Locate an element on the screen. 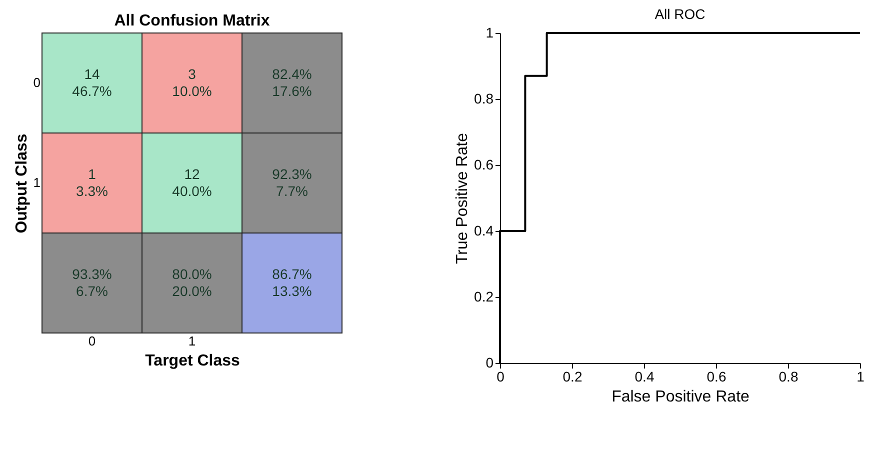 The width and height of the screenshot is (877, 459). y-tick-label: 1 is located at coordinates (490, 32).